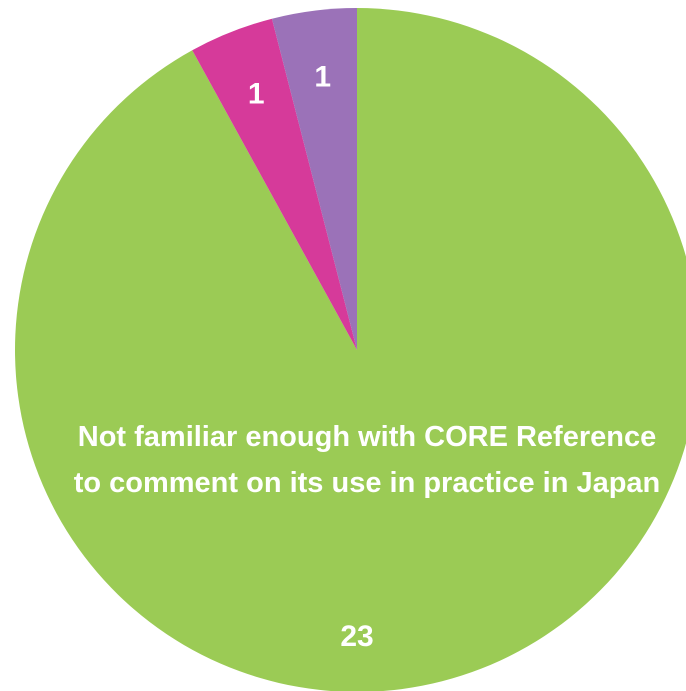 The height and width of the screenshot is (691, 686). What do you see at coordinates (356, 636) in the screenshot?
I see `value-label: 23` at bounding box center [356, 636].